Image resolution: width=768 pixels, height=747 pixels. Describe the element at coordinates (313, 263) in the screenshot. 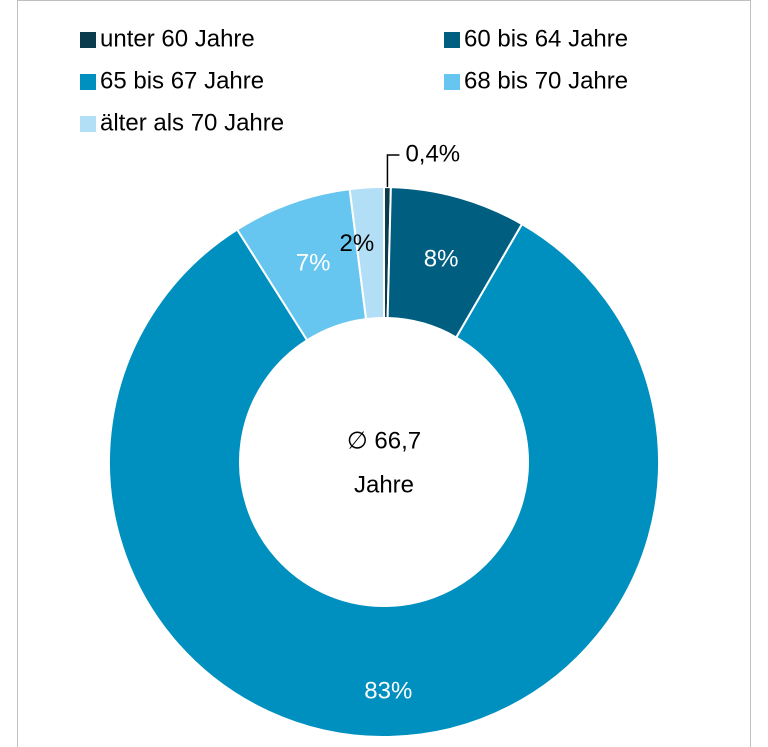

I see `data-label: 7%` at that location.